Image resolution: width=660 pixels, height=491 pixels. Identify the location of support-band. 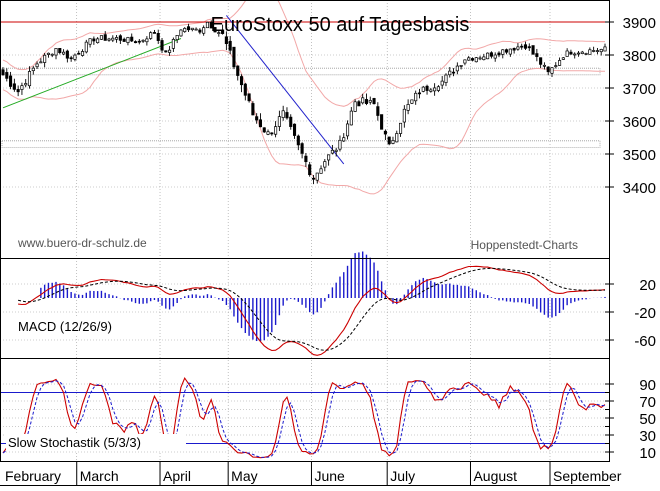
(301, 144).